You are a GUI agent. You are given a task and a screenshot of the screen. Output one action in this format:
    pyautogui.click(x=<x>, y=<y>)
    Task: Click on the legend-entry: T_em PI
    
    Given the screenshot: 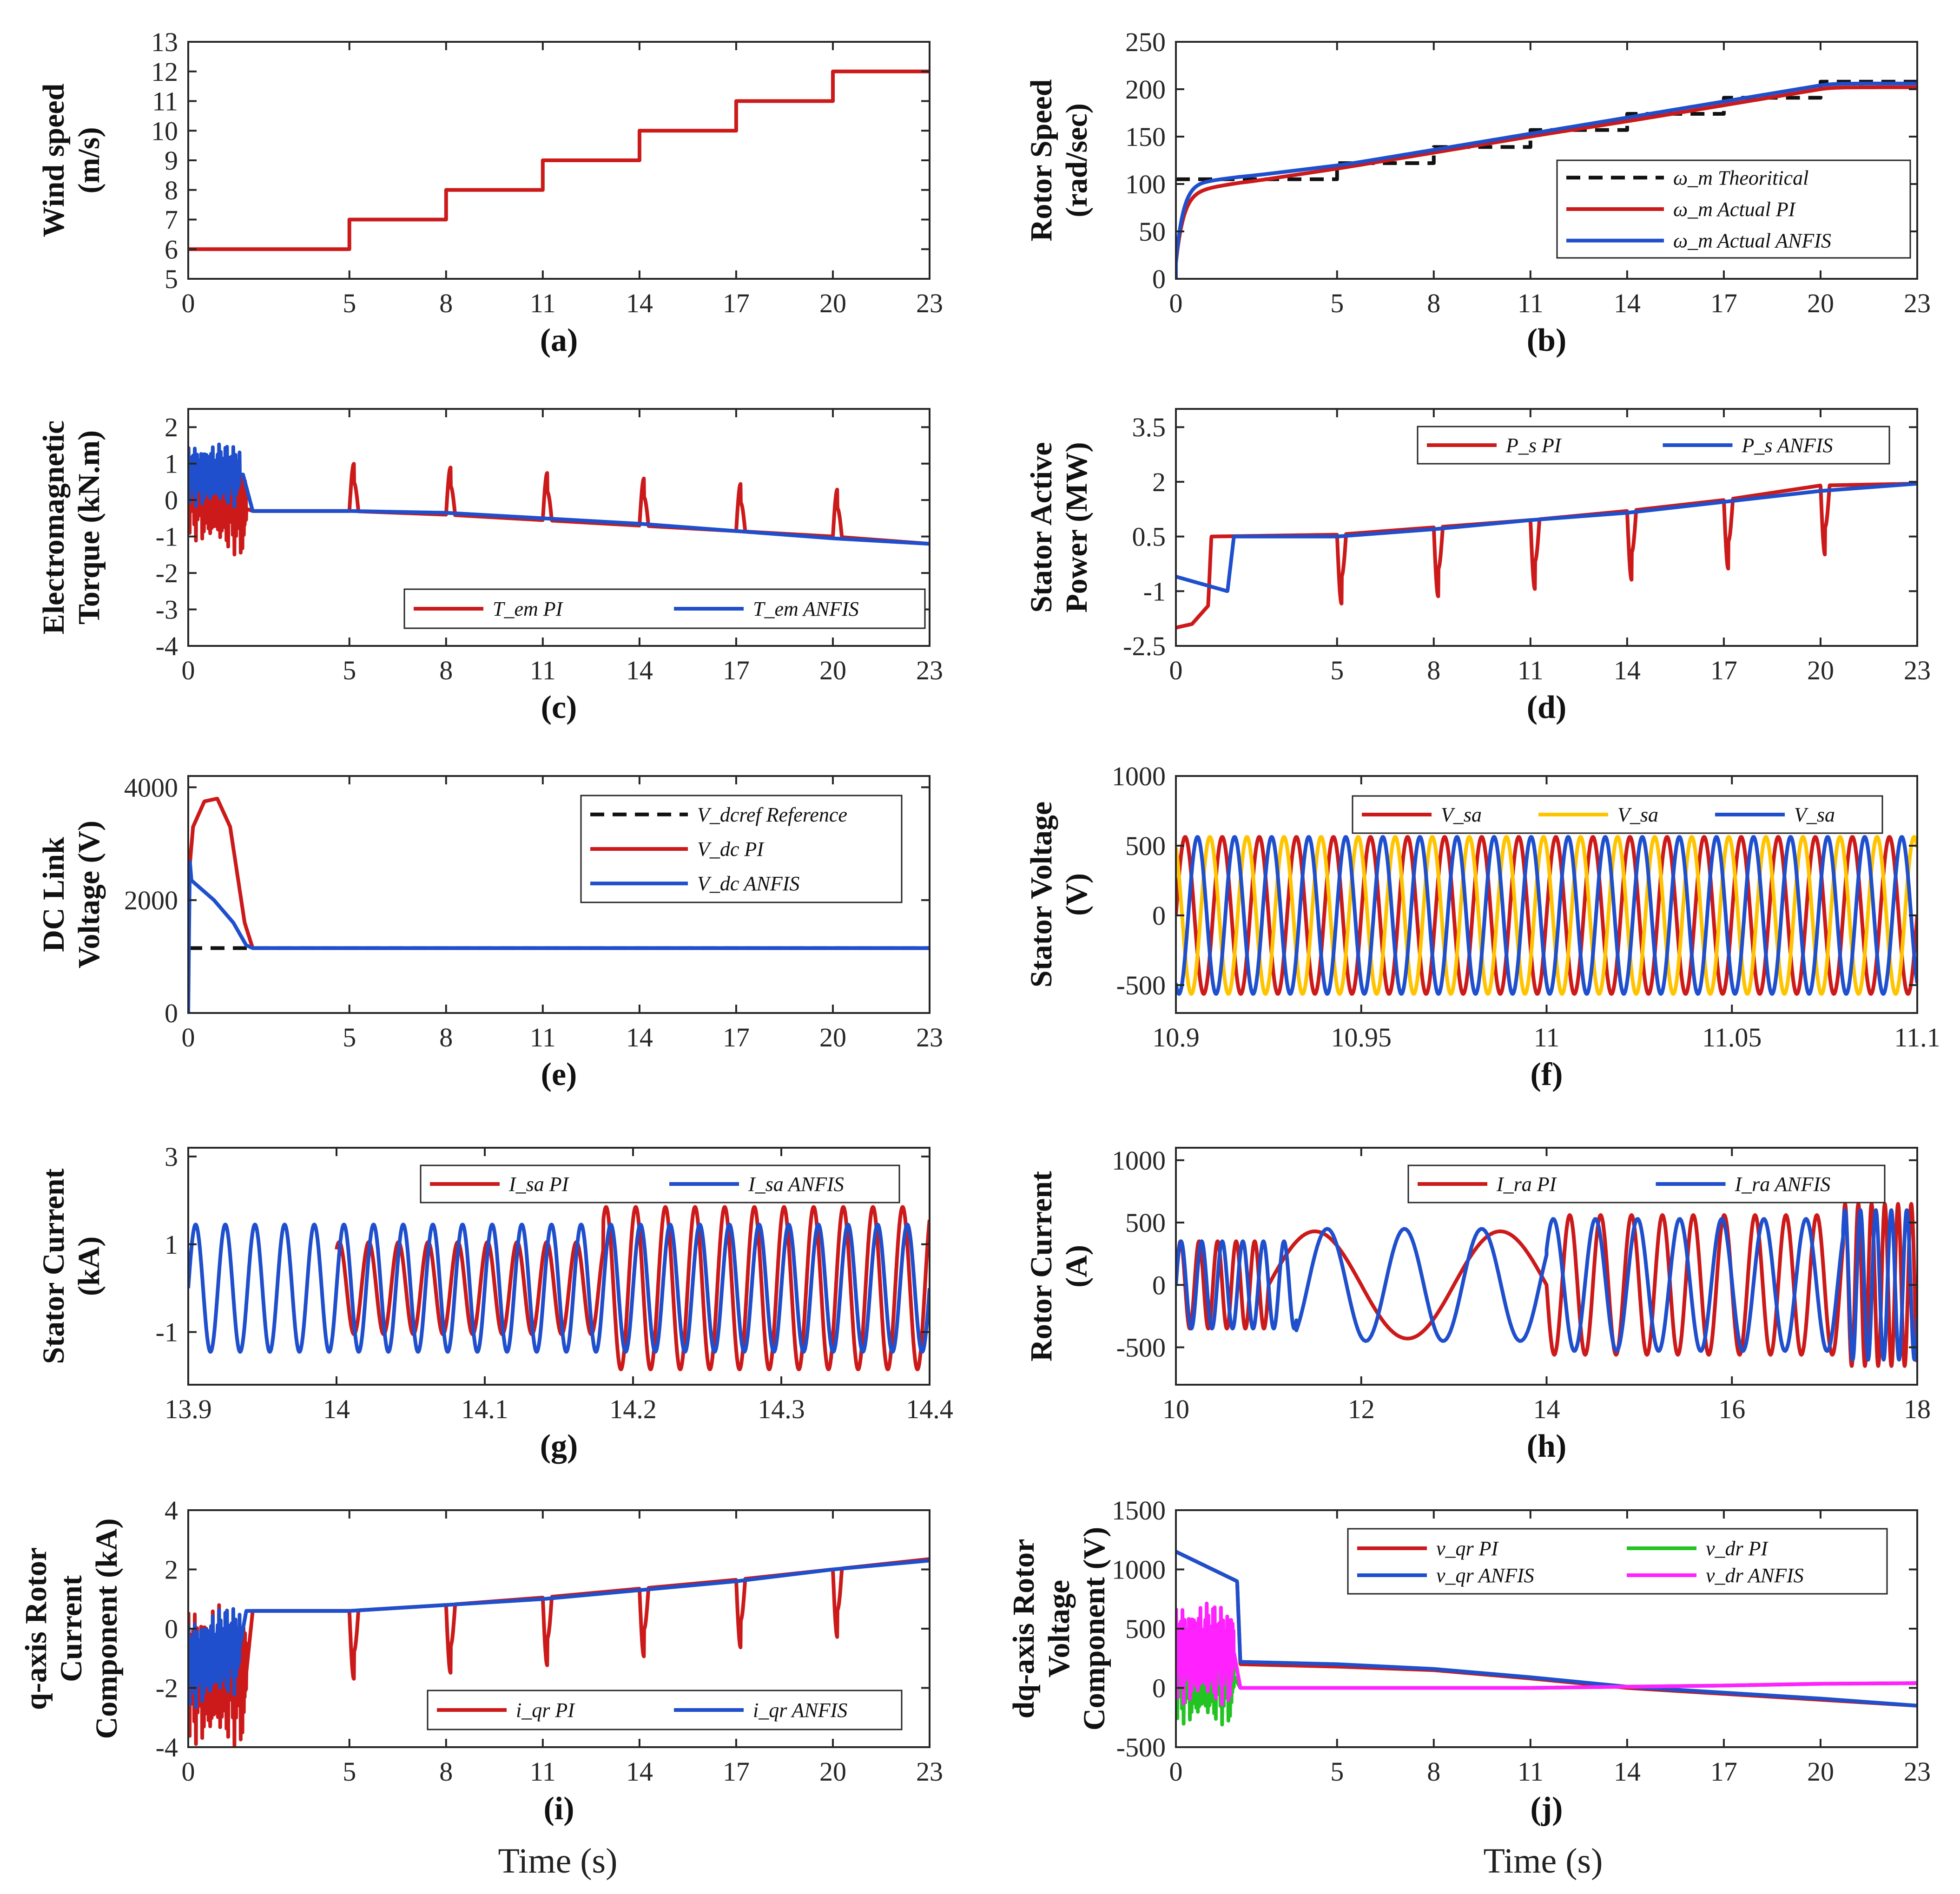 What is the action you would take?
    pyautogui.click(x=528, y=609)
    